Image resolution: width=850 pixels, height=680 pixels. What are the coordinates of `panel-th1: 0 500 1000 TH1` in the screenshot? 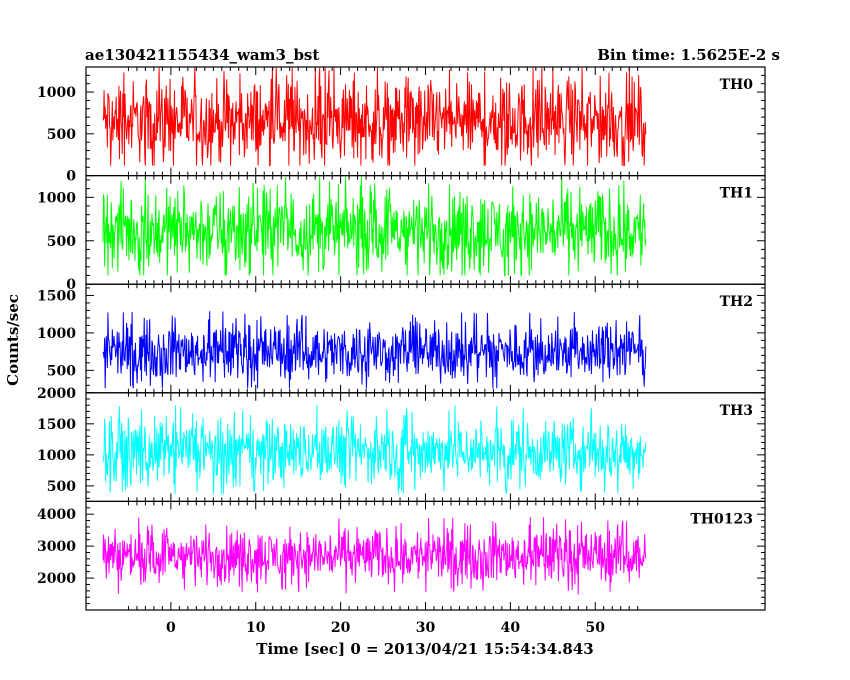 It's located at (401, 234).